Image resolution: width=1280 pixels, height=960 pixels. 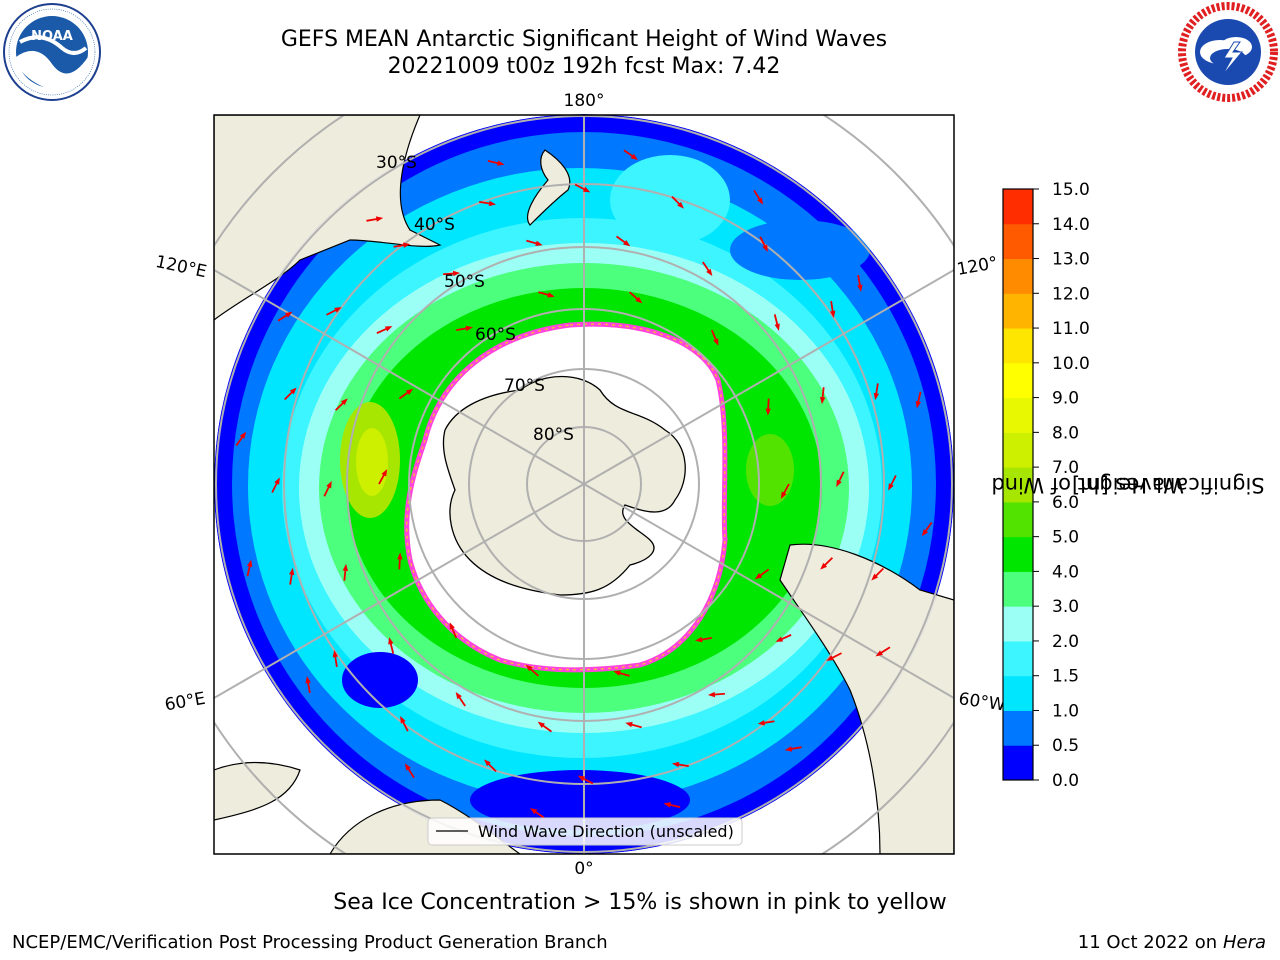 I want to click on lat-label-50: 50°S, so click(x=464, y=282).